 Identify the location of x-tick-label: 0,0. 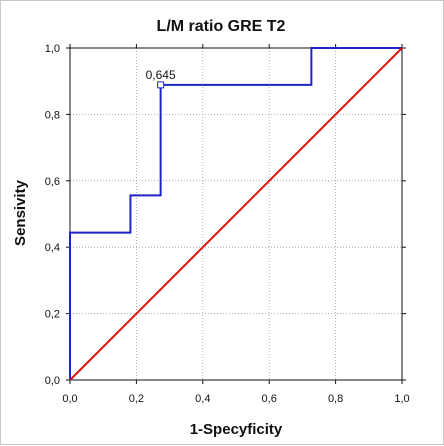
(69, 399).